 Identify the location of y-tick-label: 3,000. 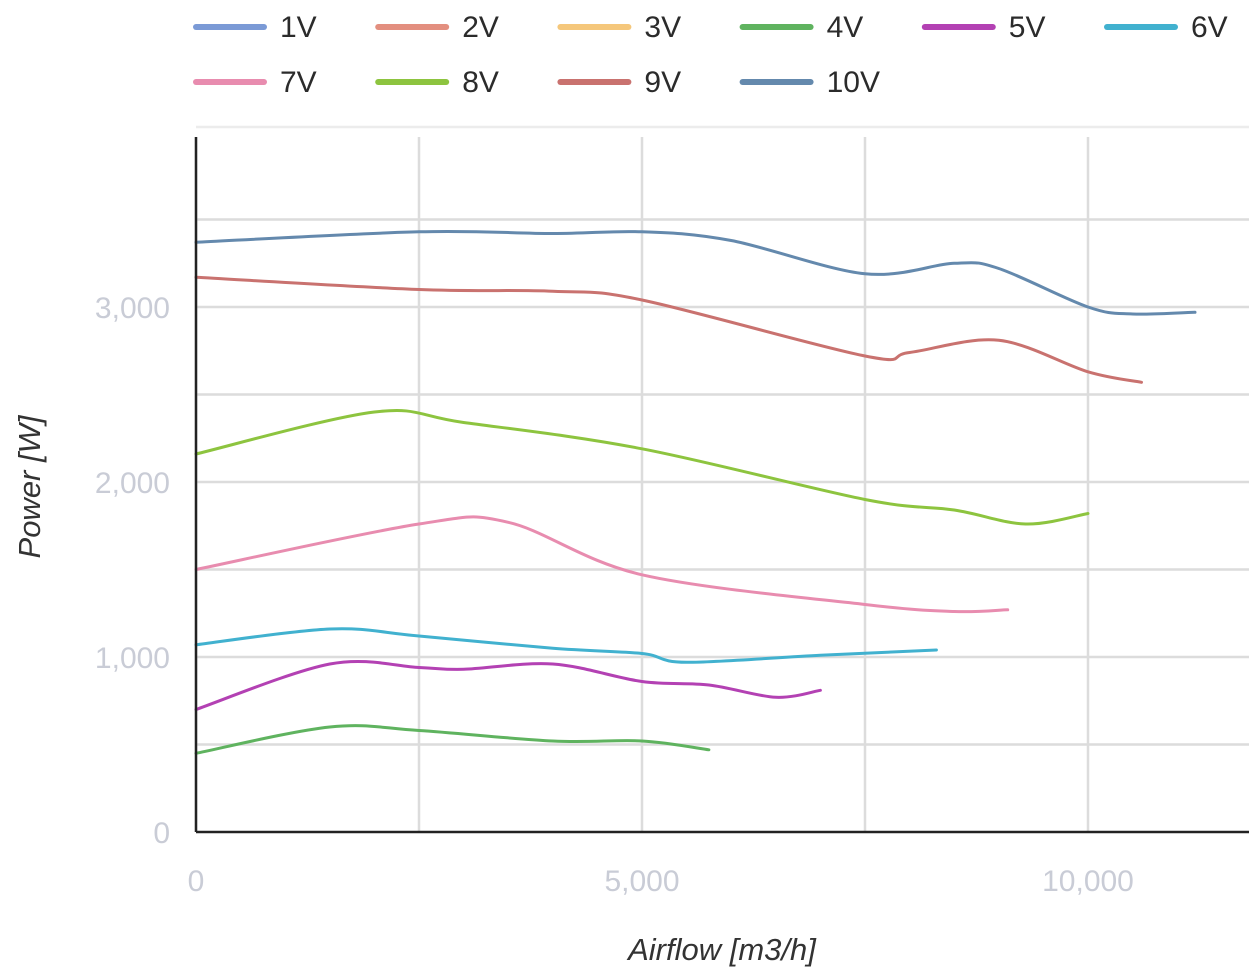
(132, 308).